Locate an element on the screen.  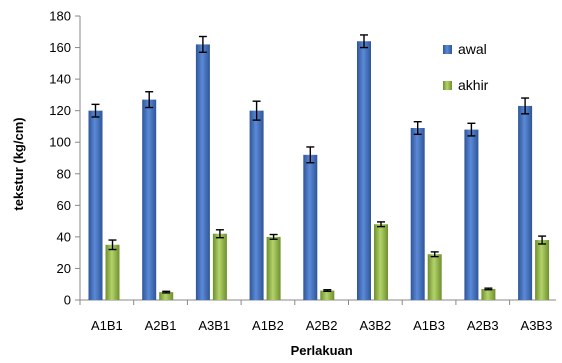
bar-awal-A3B3 is located at coordinates (525, 202).